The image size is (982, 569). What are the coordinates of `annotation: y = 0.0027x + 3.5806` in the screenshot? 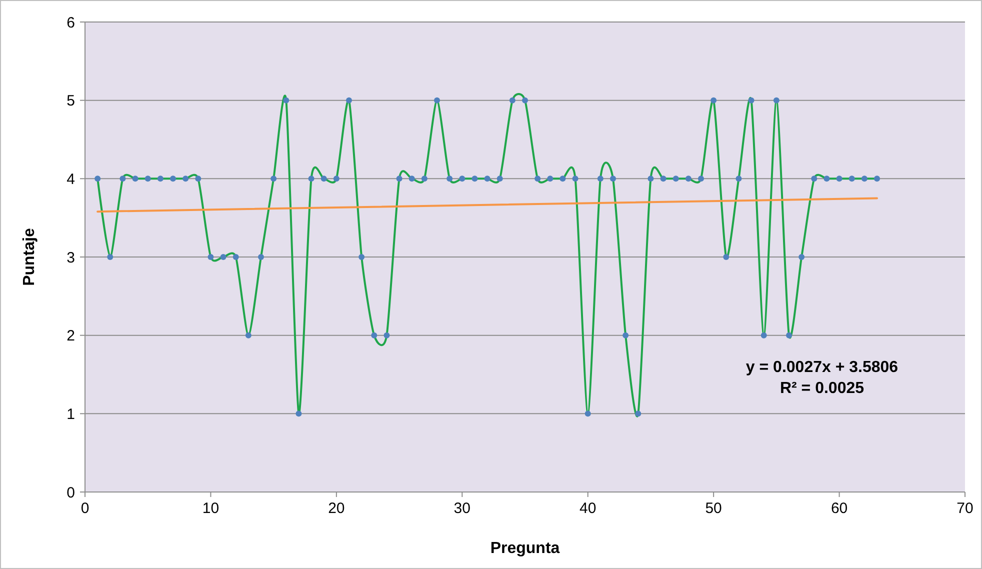 It's located at (822, 367).